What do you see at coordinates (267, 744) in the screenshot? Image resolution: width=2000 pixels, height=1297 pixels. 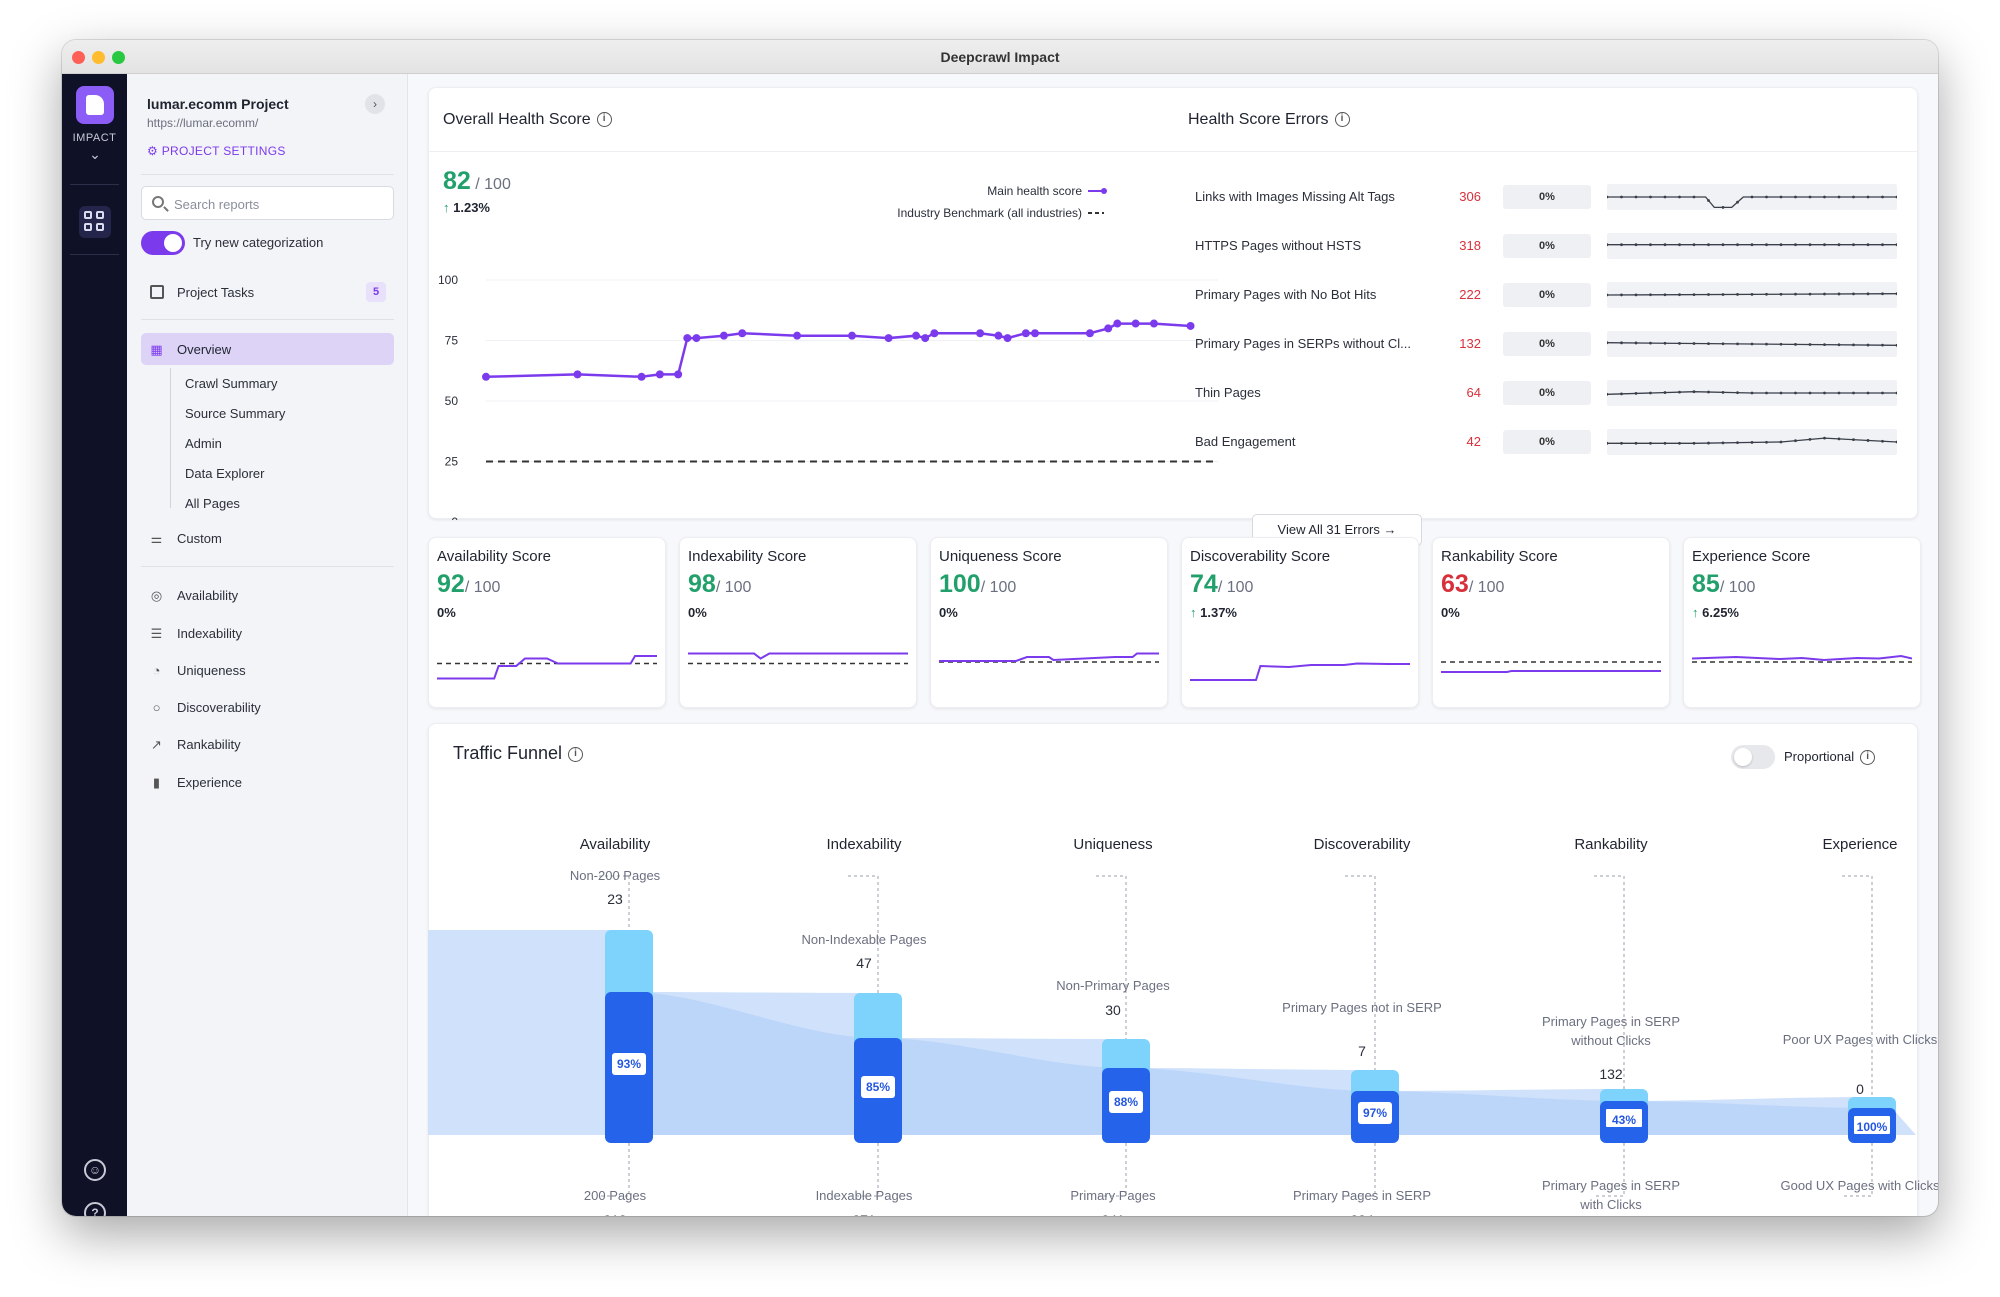 I see `sidebar-item-rankability: ↗ Rankability` at bounding box center [267, 744].